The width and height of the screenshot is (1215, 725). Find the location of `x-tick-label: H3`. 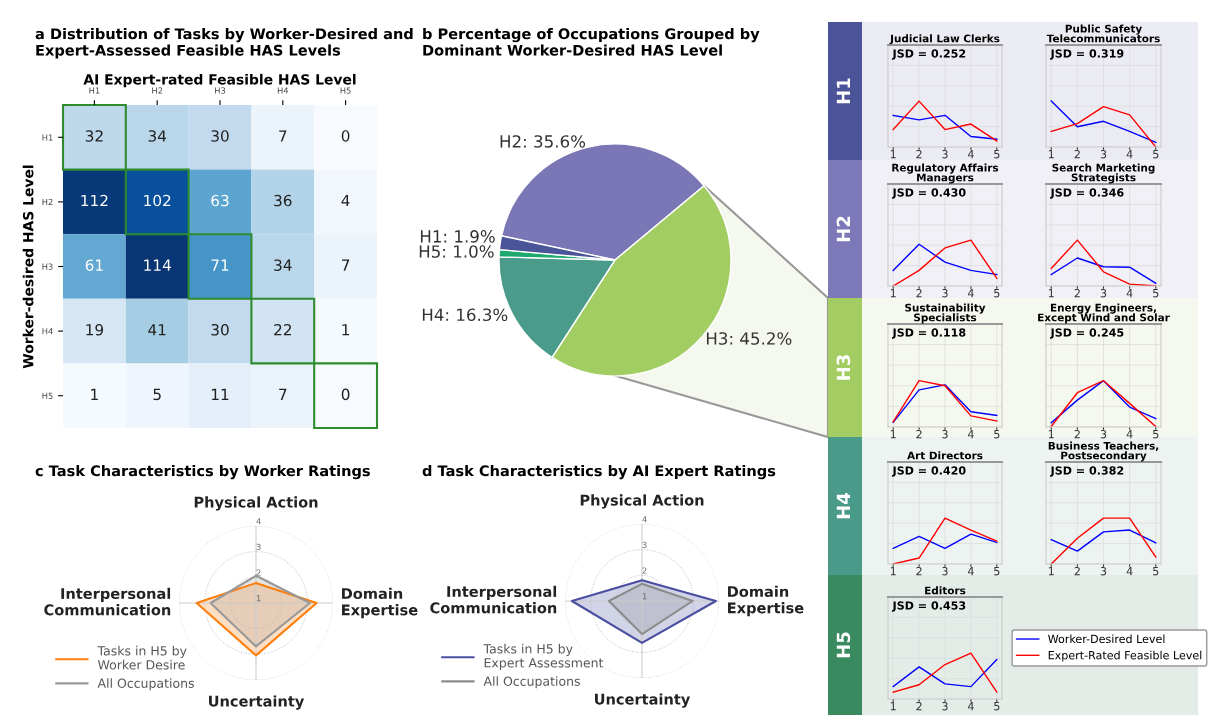

x-tick-label: H3 is located at coordinates (220, 90).